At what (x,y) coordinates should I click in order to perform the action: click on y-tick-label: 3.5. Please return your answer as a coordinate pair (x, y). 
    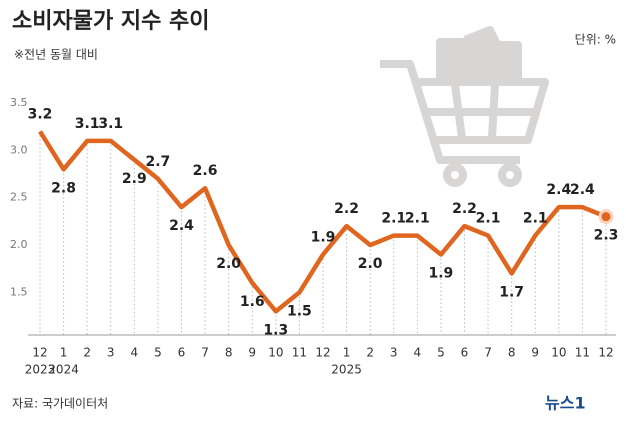
    Looking at the image, I should click on (19, 102).